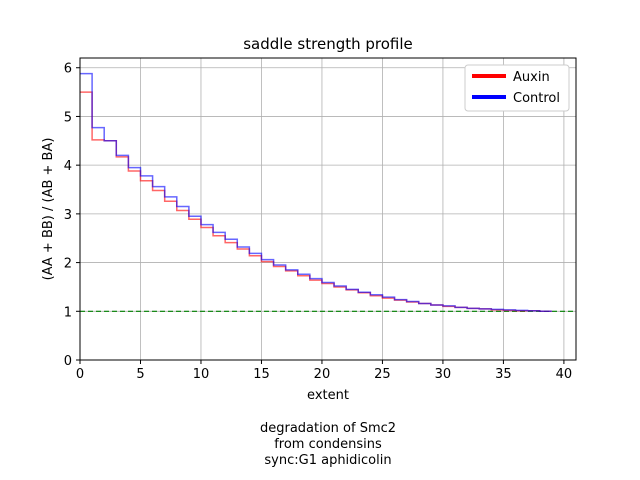 The height and width of the screenshot is (480, 640). What do you see at coordinates (328, 428) in the screenshot?
I see `caption-line-1: degradation of Smc2` at bounding box center [328, 428].